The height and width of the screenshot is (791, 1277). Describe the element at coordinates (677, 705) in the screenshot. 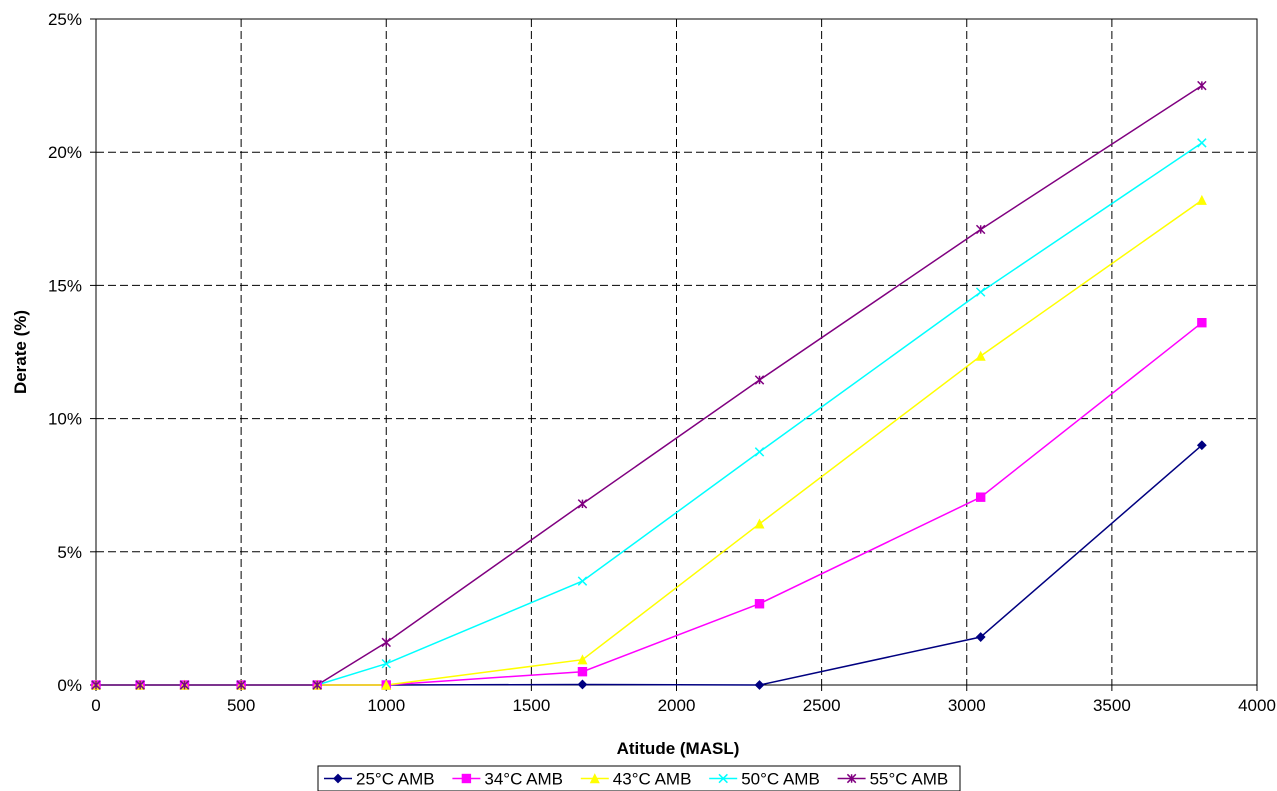

I see `x-tick-label: 2000` at that location.